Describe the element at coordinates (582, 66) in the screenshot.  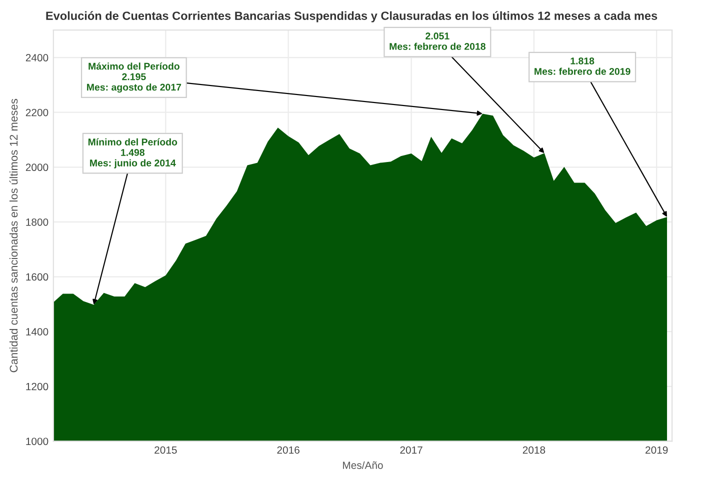
I see `annotation: 1.818 Mes: febrero de 2019` at that location.